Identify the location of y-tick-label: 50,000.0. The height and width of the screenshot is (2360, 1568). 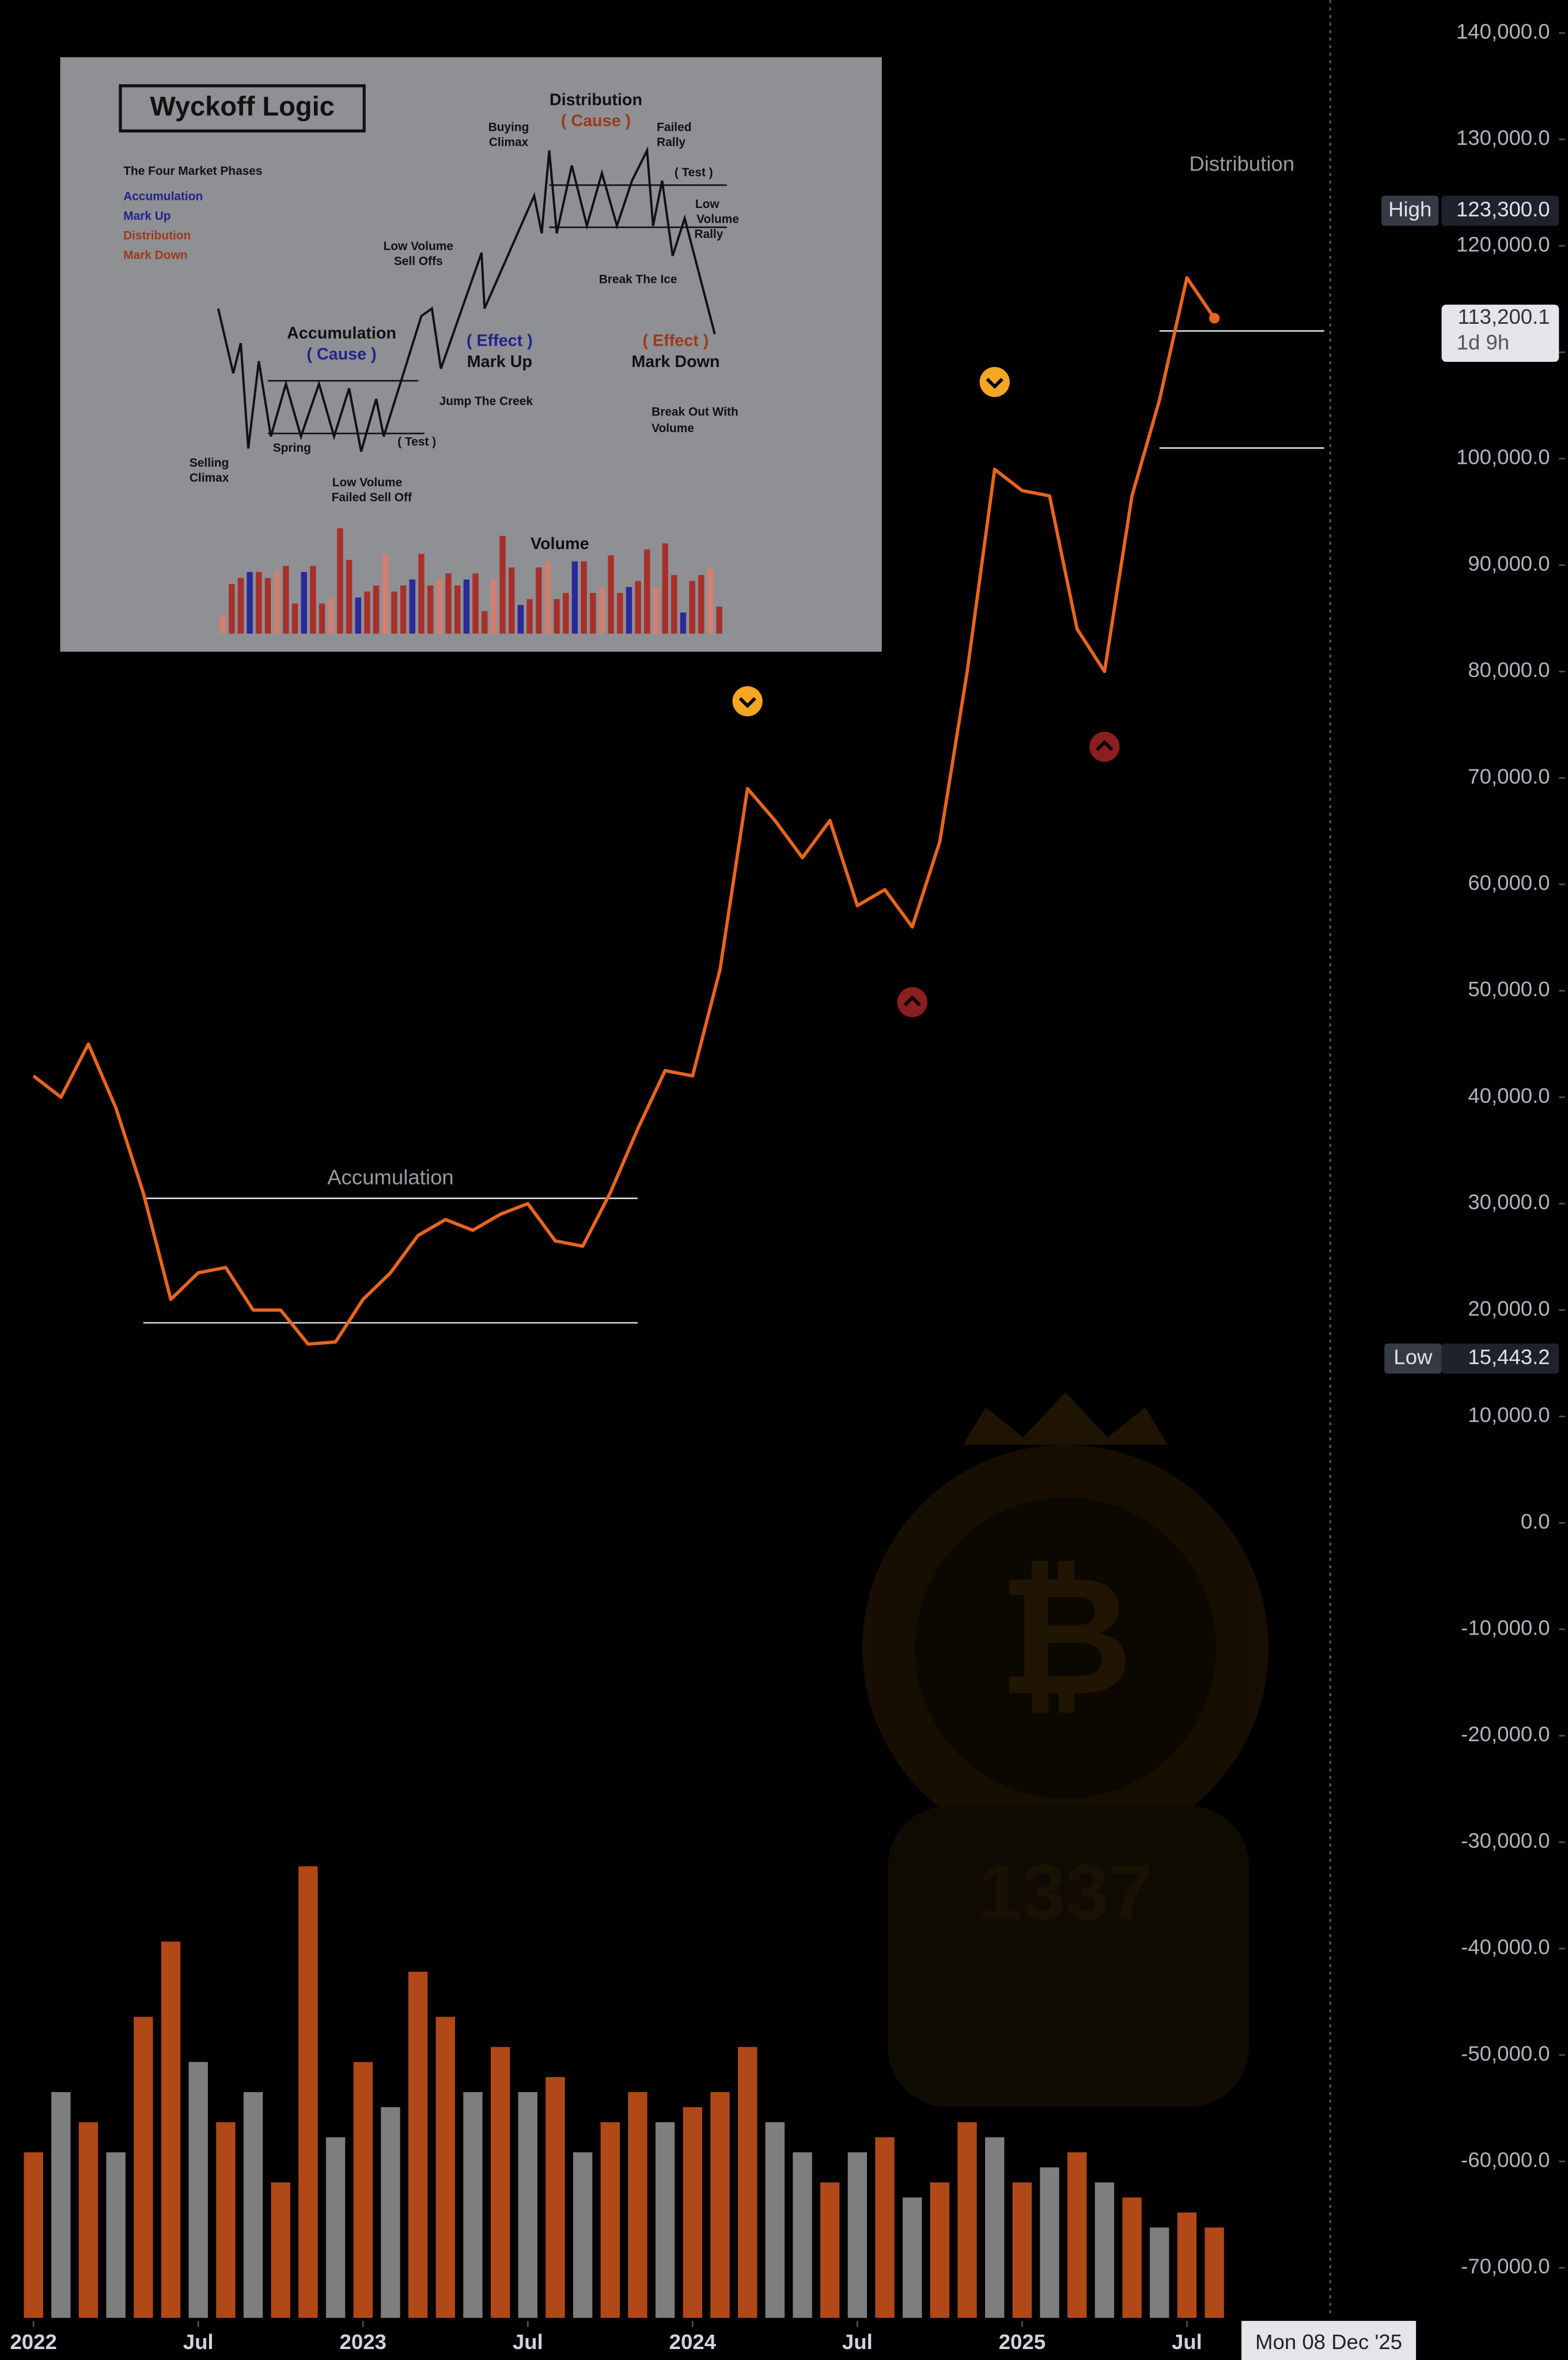
(1509, 989).